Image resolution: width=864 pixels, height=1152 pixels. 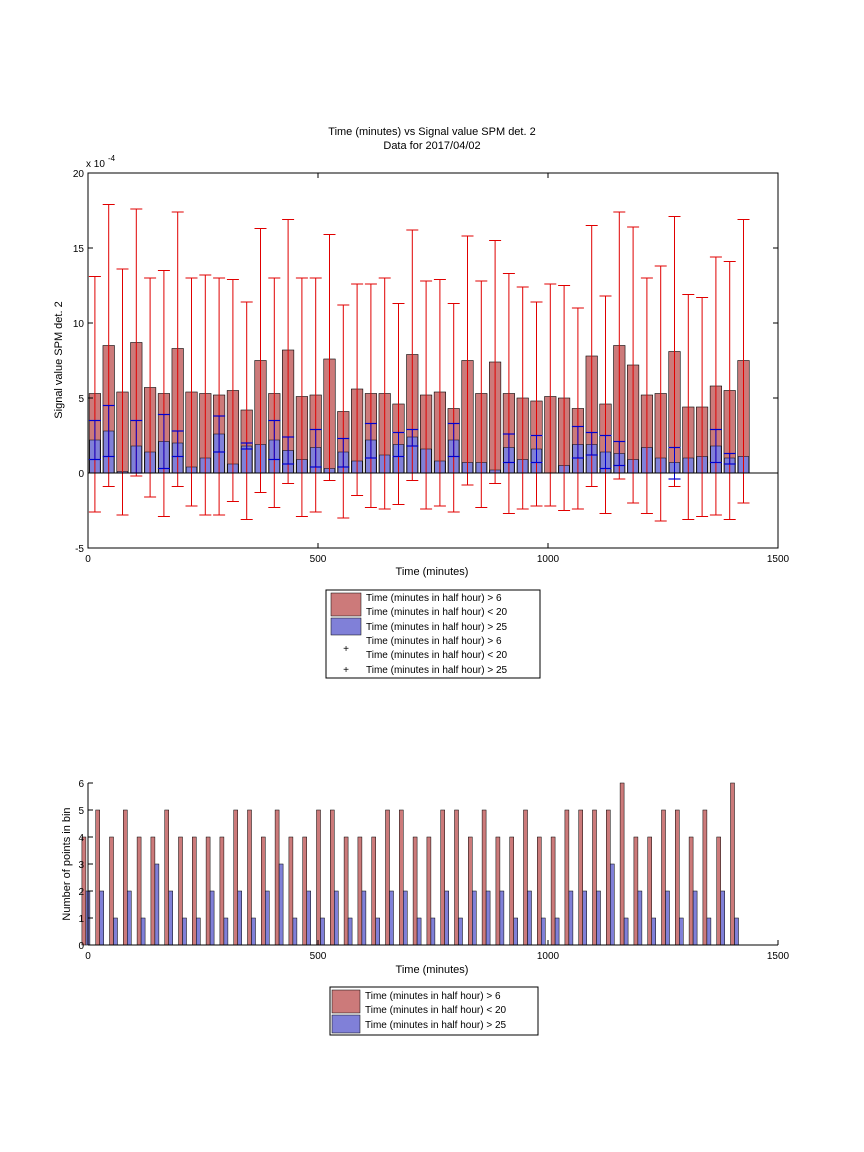 What do you see at coordinates (410, 864) in the screenshot?
I see `chart-bottom-bars` at bounding box center [410, 864].